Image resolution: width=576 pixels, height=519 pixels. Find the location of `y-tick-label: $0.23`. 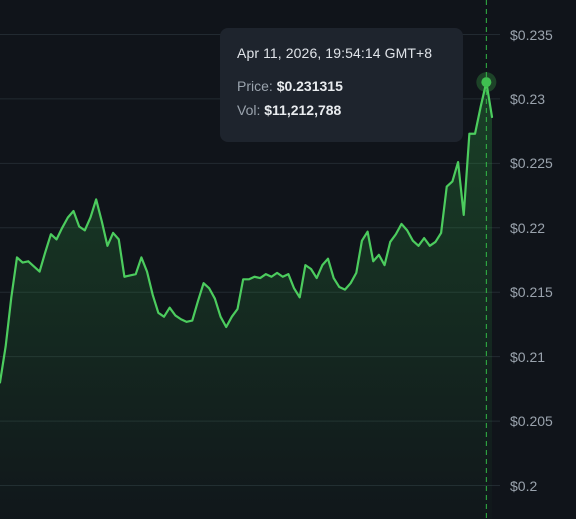

y-tick-label: $0.23 is located at coordinates (528, 98).